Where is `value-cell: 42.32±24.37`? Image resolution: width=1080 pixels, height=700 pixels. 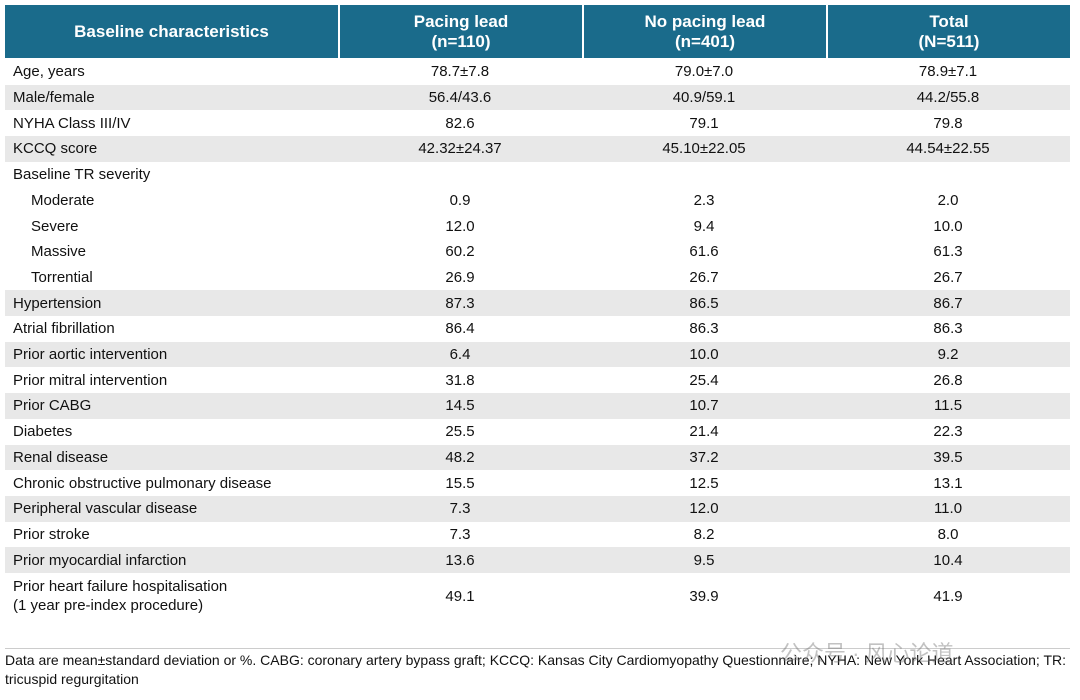 value-cell: 42.32±24.37 is located at coordinates (460, 149).